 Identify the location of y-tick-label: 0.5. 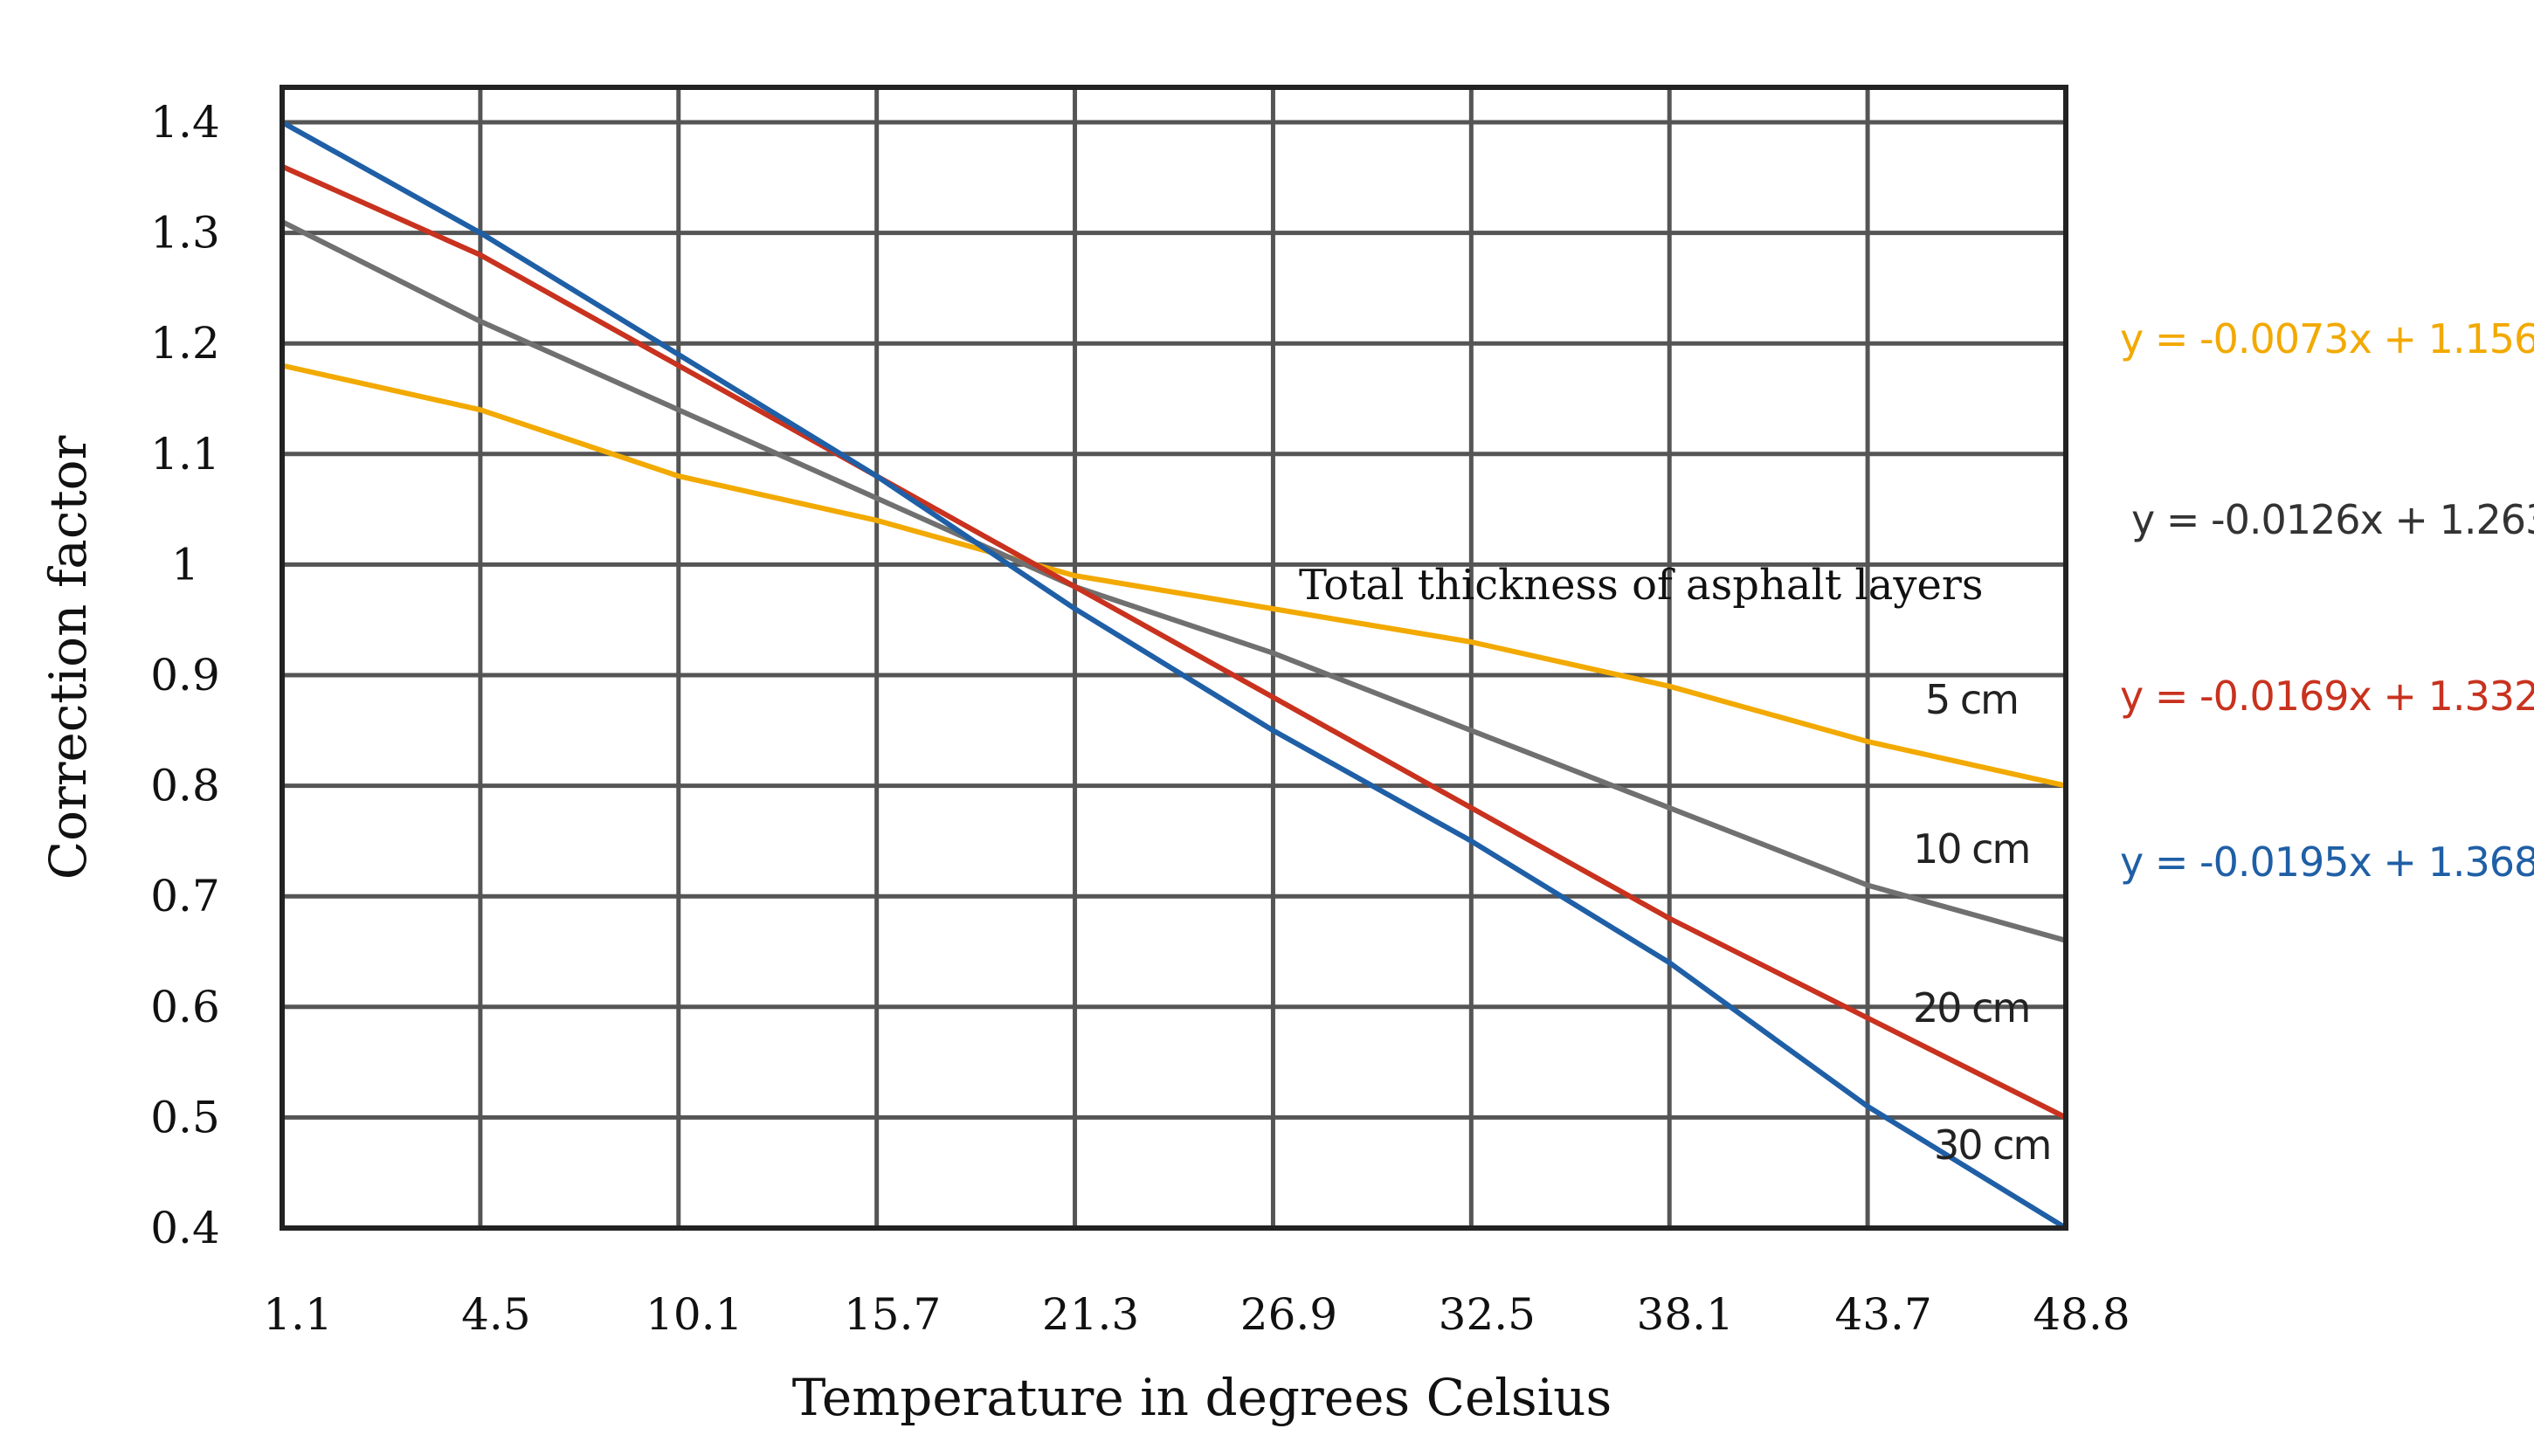
(185, 1117).